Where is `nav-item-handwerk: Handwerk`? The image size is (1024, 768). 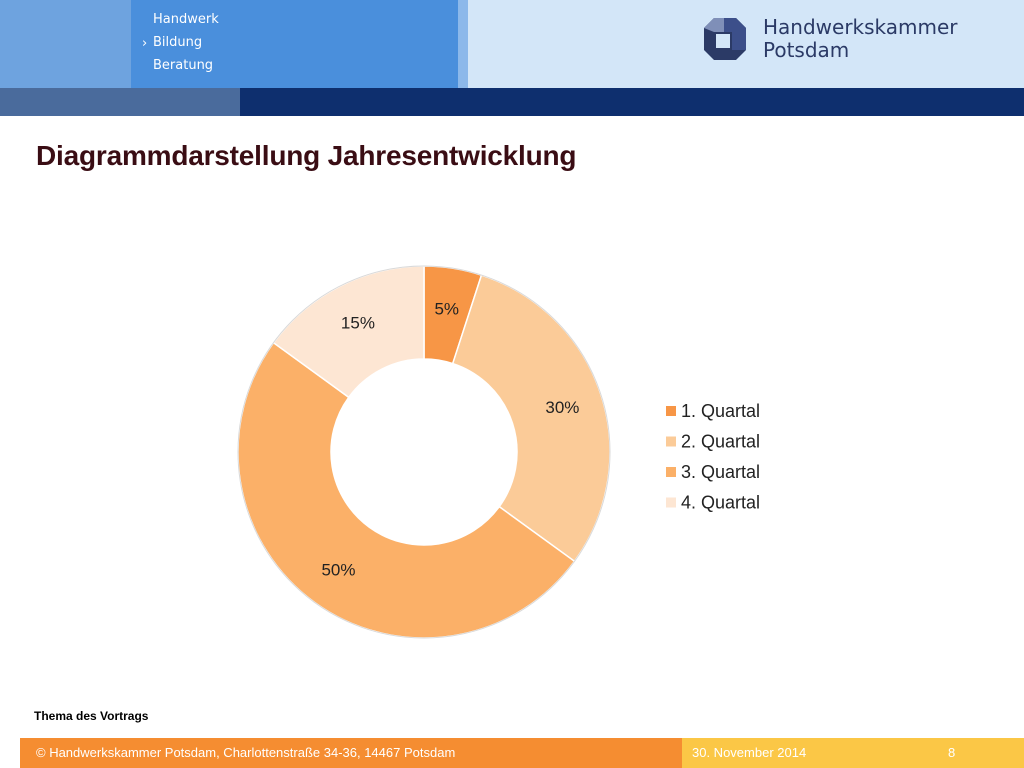
nav-item-handwerk: Handwerk is located at coordinates (186, 19).